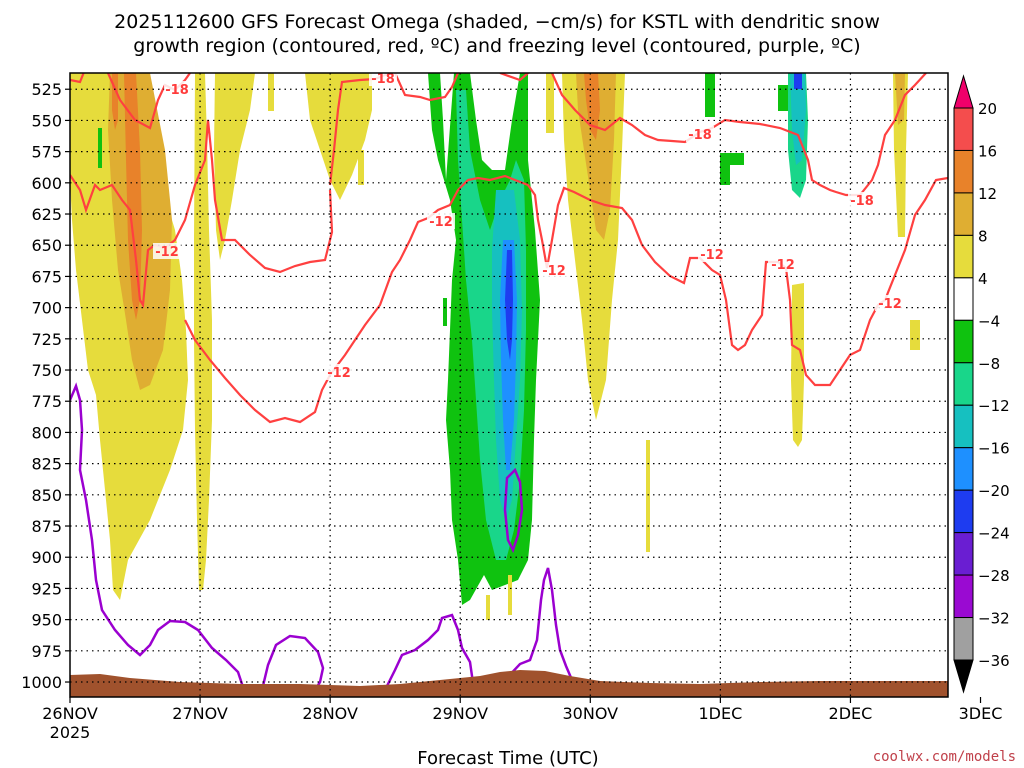  I want to click on y-tick-label: 625, so click(46, 214).